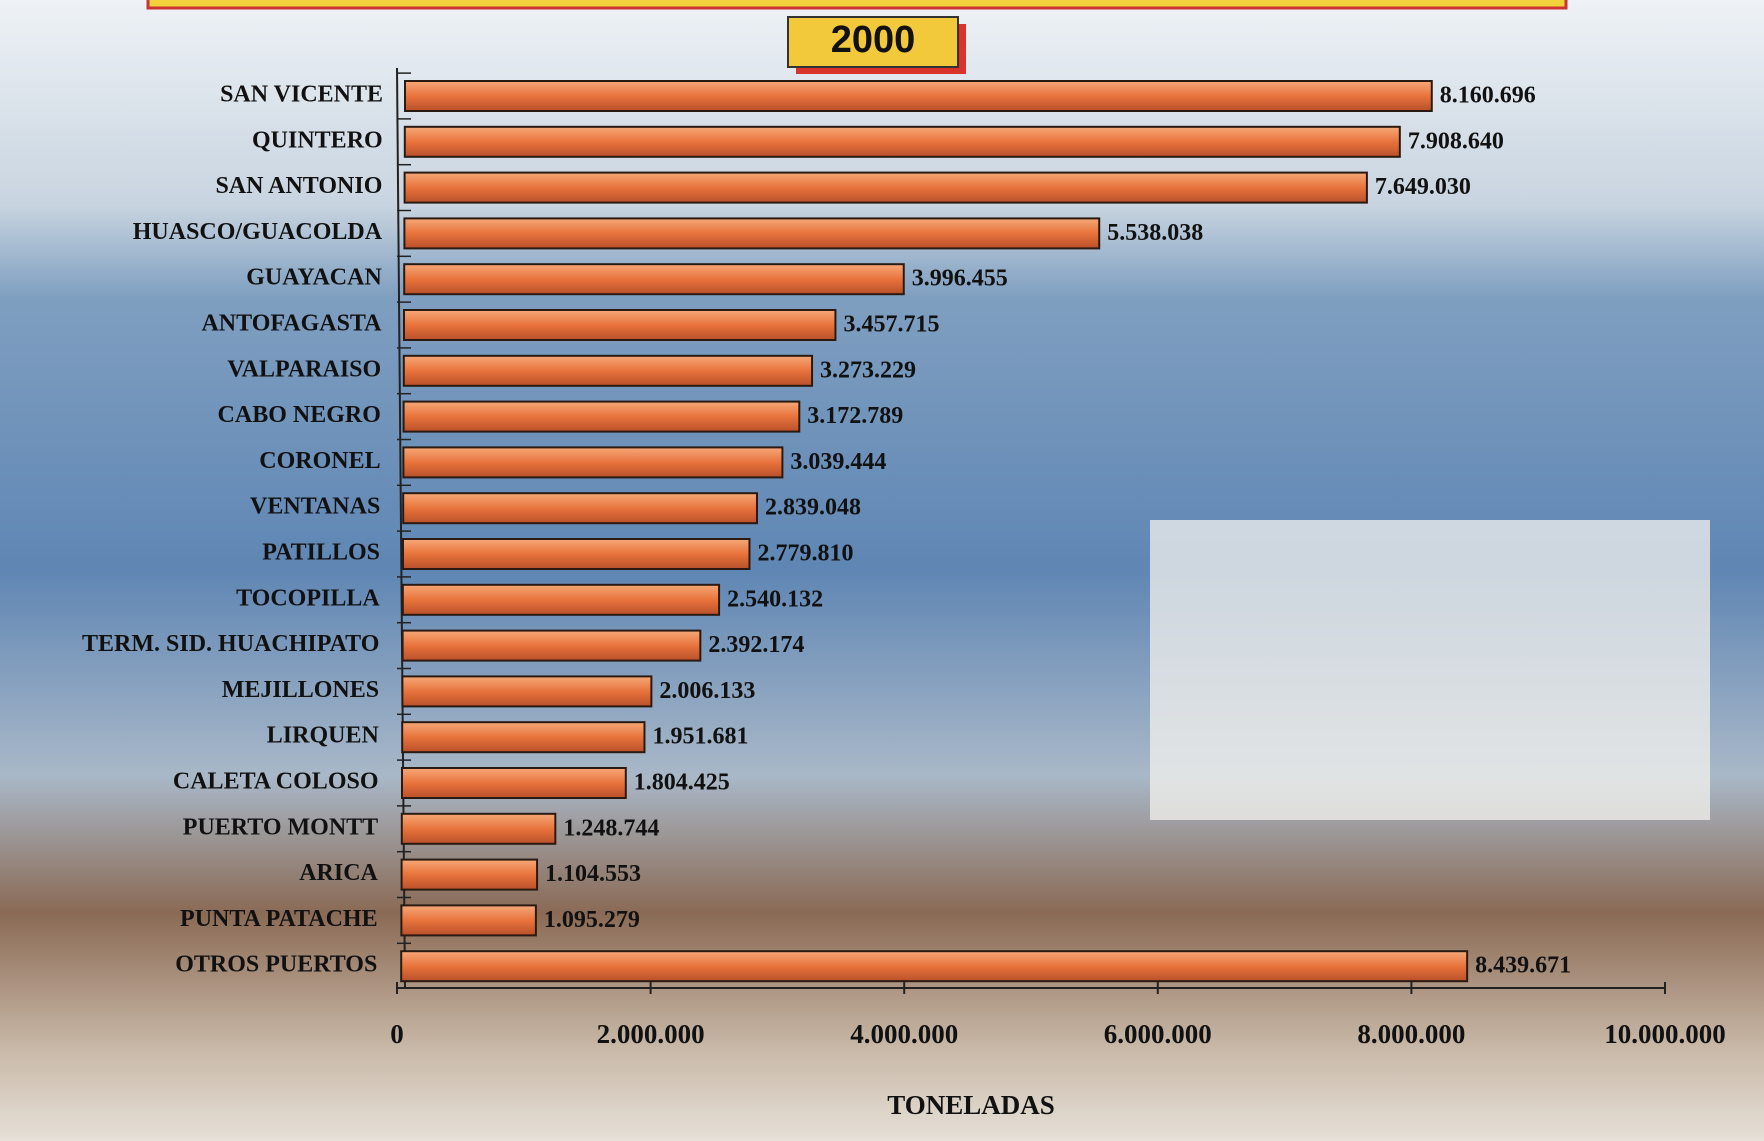  I want to click on title-box, so click(873, 42).